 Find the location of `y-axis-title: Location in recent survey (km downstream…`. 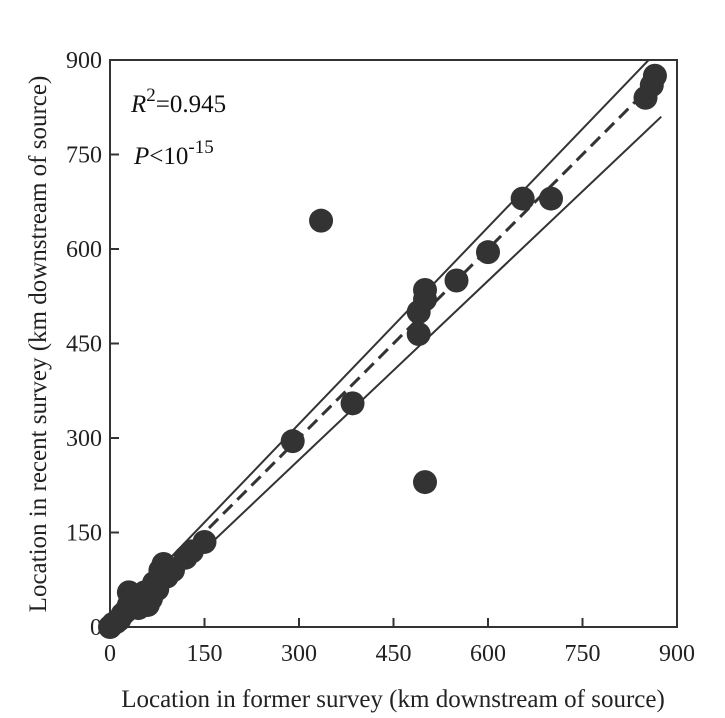

y-axis-title: Location in recent survey (km downstream… is located at coordinates (38, 344).